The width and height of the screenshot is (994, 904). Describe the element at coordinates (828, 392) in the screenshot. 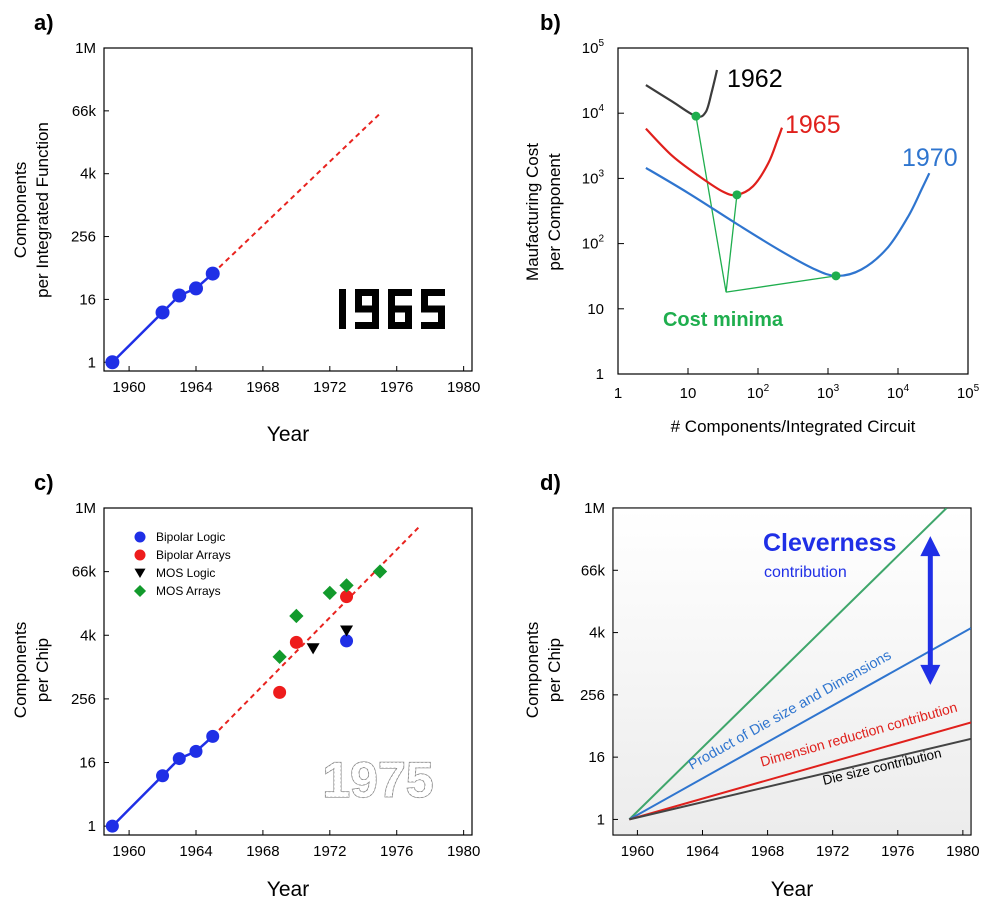

I see `x-tick-label: 10³` at that location.